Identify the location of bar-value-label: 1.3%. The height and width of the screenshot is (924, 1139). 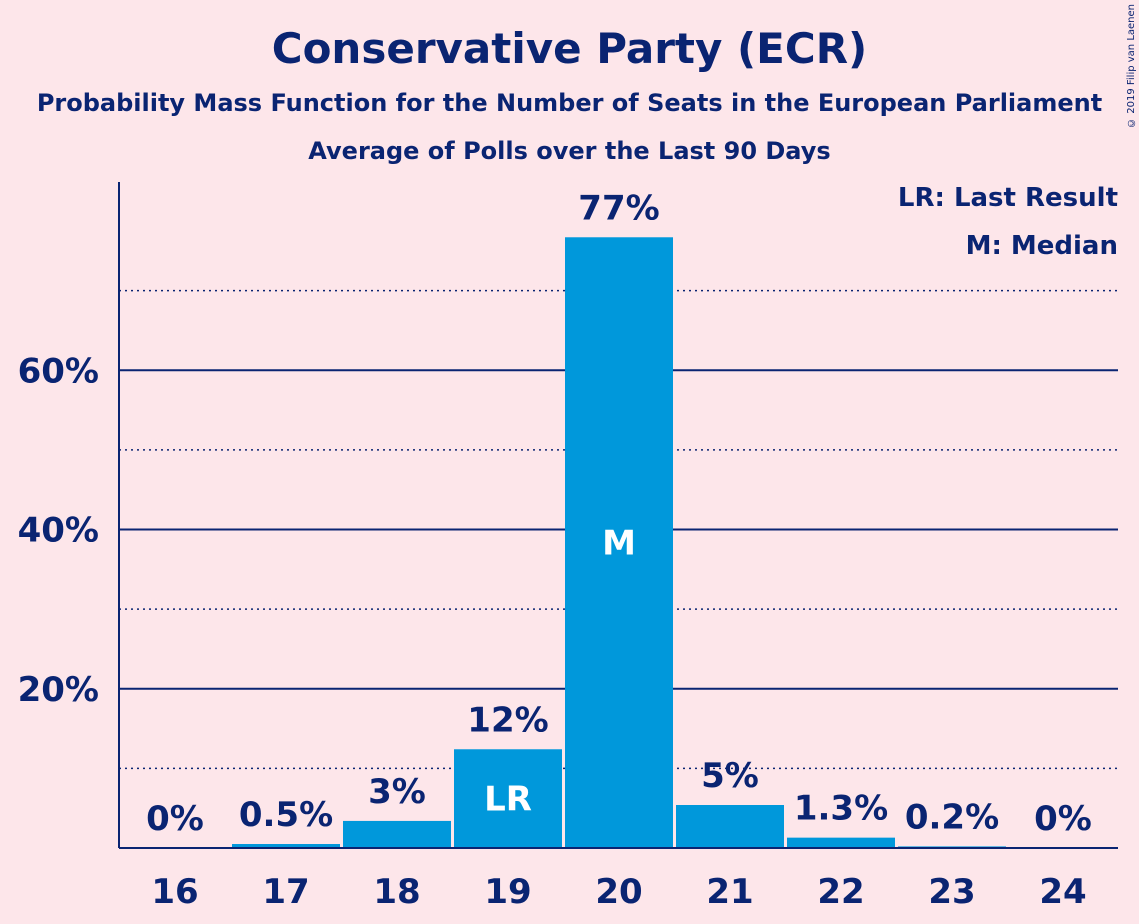
(841, 809).